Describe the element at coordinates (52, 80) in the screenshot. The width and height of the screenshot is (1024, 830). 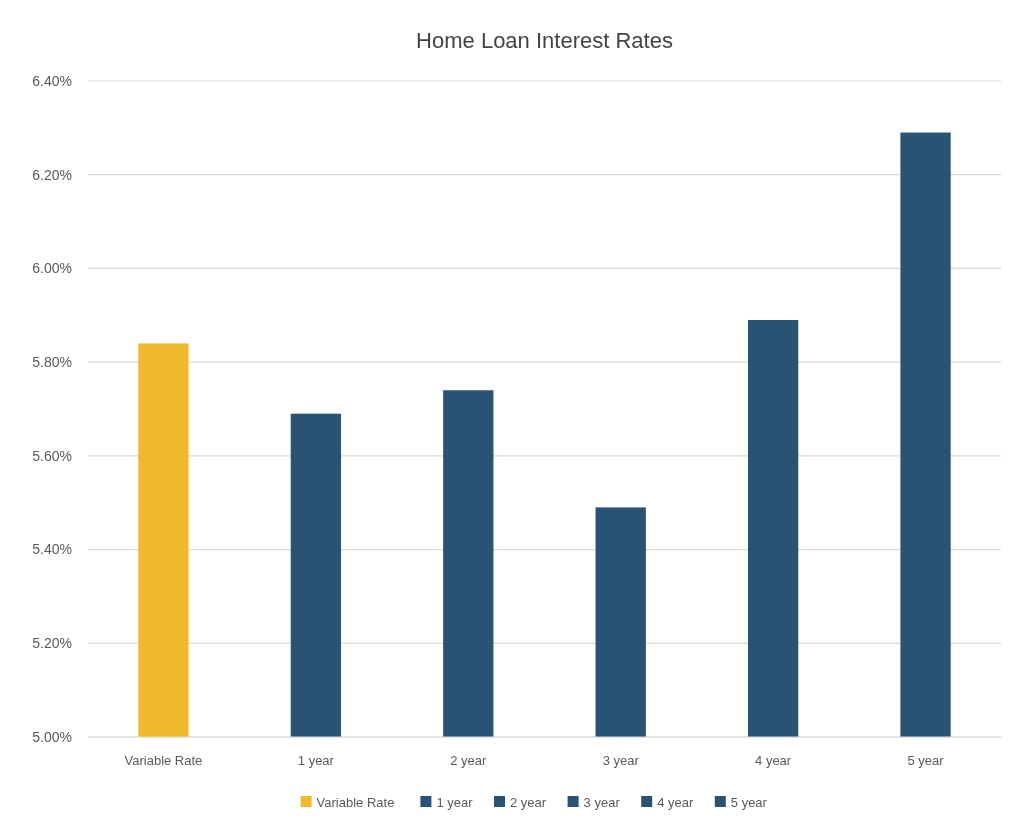
I see `y-tick-label: 6.40%` at that location.